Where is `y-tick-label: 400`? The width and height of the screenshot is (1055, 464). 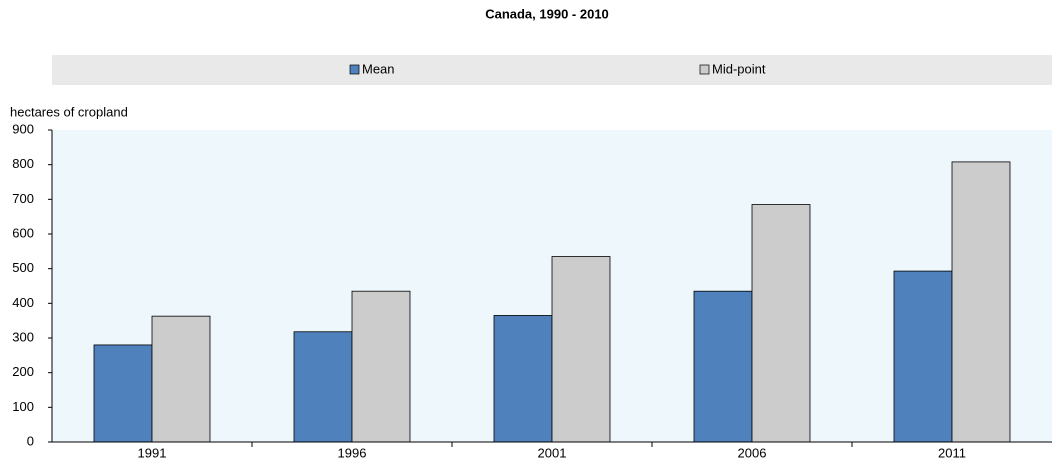
y-tick-label: 400 is located at coordinates (23, 302).